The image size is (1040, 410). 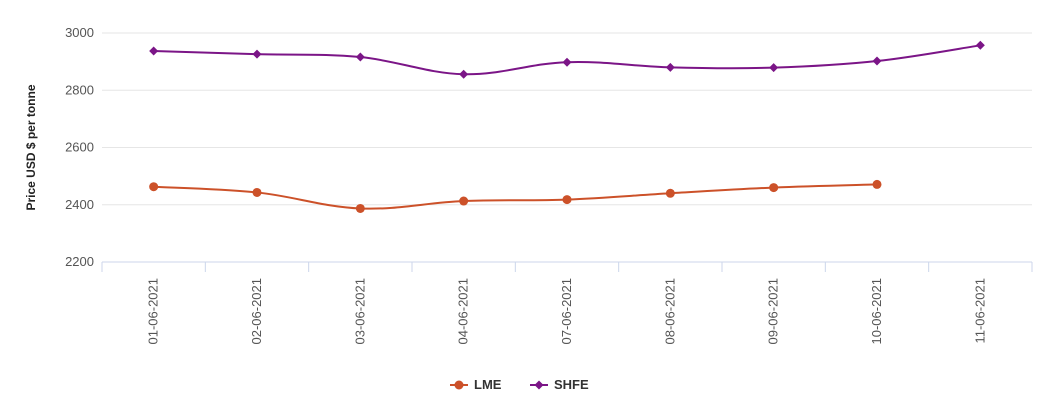 What do you see at coordinates (256, 311) in the screenshot?
I see `x-tick-label: 02-06-2021` at bounding box center [256, 311].